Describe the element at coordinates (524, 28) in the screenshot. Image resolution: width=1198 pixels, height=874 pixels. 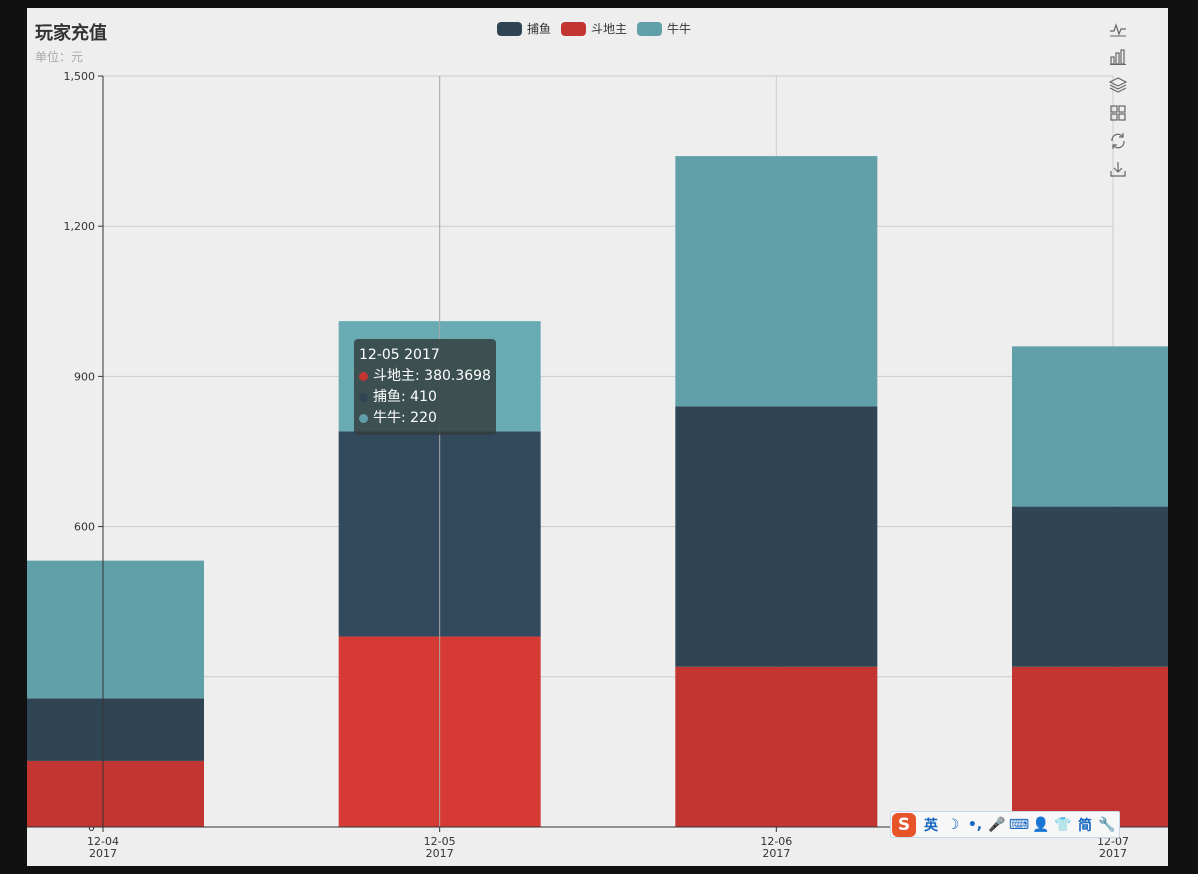
I see `legend-item-buyu: 捕鱼` at that location.